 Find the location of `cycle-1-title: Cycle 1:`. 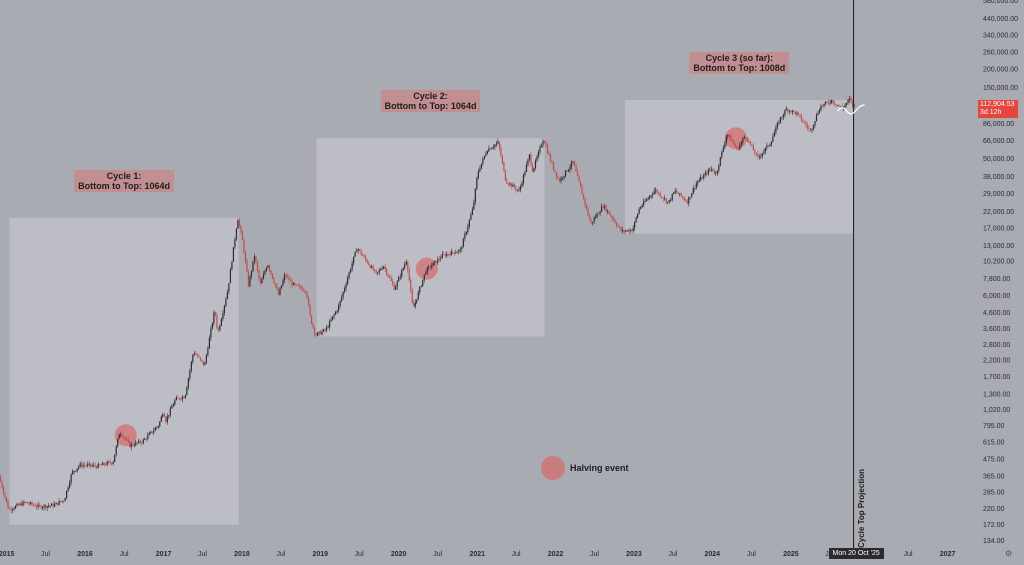

cycle-1-title: Cycle 1: is located at coordinates (124, 175).